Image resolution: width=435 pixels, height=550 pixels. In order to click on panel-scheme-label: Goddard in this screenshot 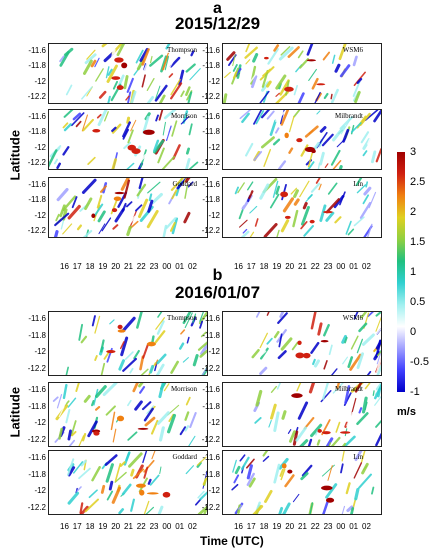, I will do `click(185, 184)`.